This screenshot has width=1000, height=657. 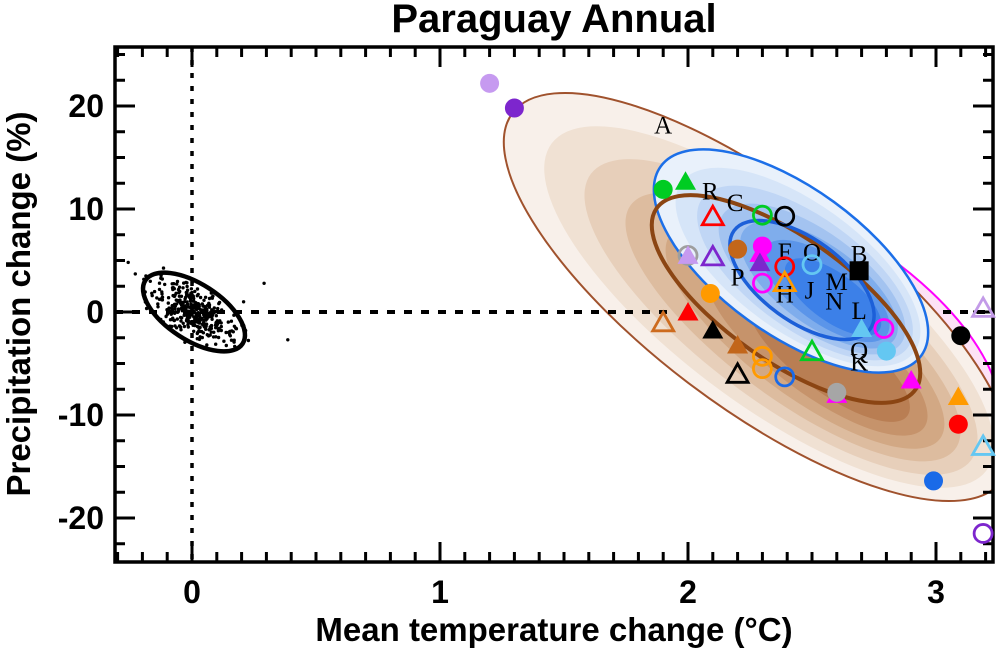 I want to click on model-letter-N: N, so click(x=834, y=302).